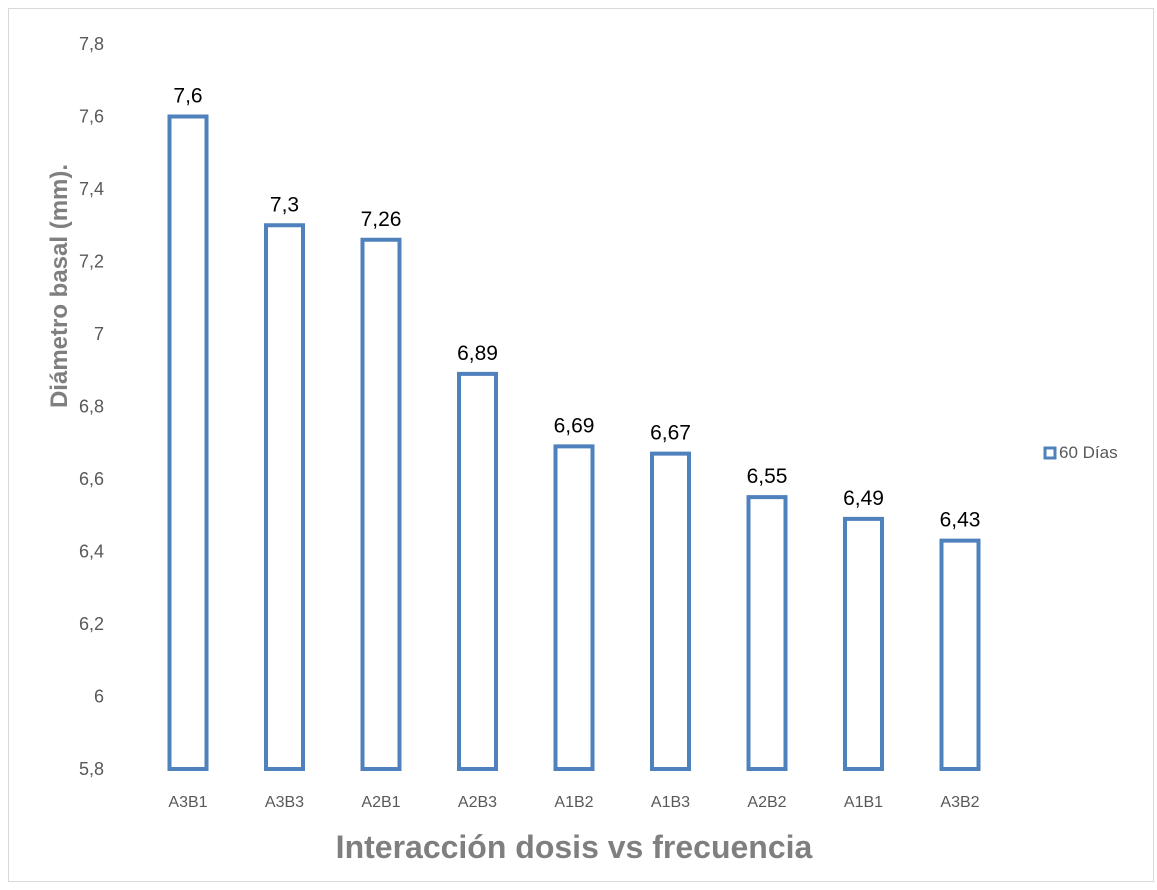  What do you see at coordinates (91, 262) in the screenshot?
I see `y-tick-label: 7,2` at bounding box center [91, 262].